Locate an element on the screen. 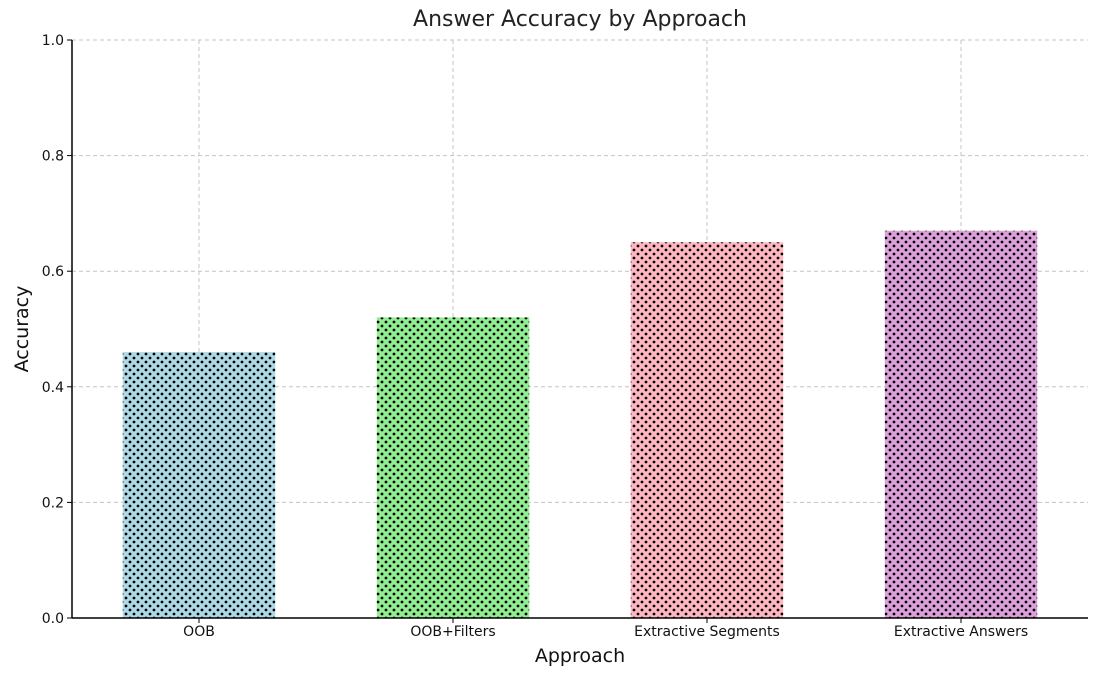  y-tick-label: 0.2 is located at coordinates (53, 503).